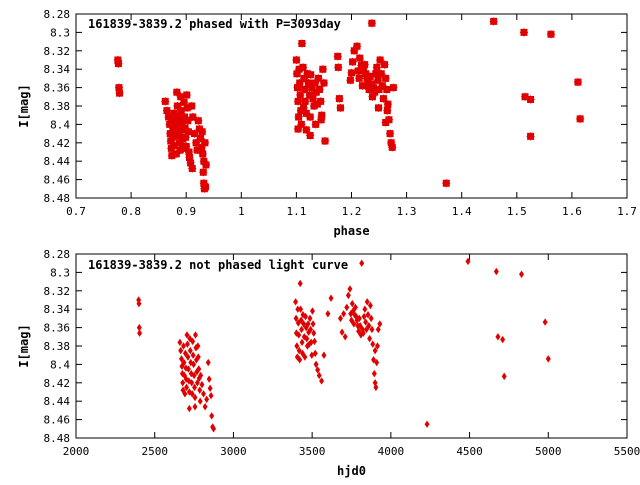  Describe the element at coordinates (241, 211) in the screenshot. I see `x-tick-label: 1` at that location.